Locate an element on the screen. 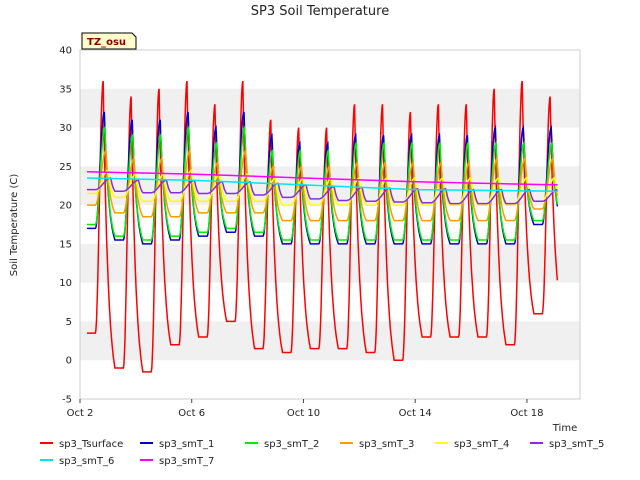 The width and height of the screenshot is (640, 480). legend-label-sp3_smT_1: sp3_smT_1 is located at coordinates (186, 444).